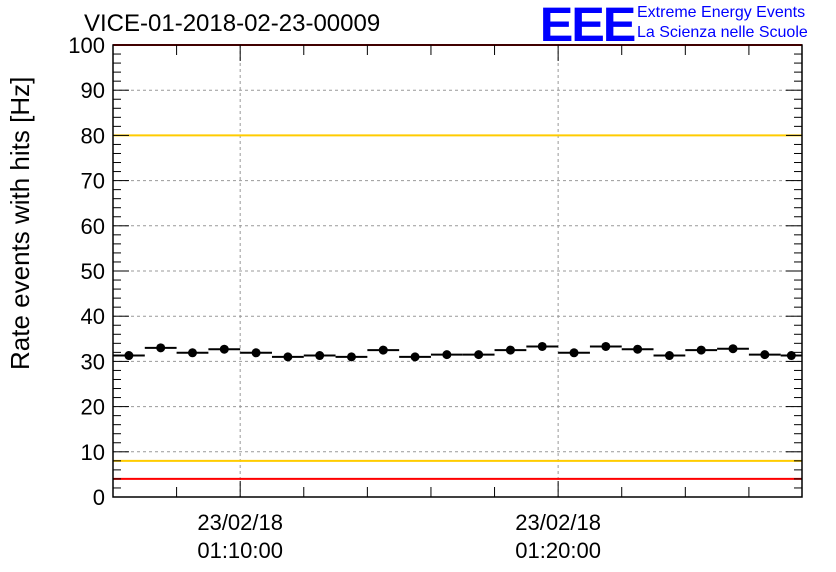  Describe the element at coordinates (93, 181) in the screenshot. I see `y-tick-label: 70` at that location.